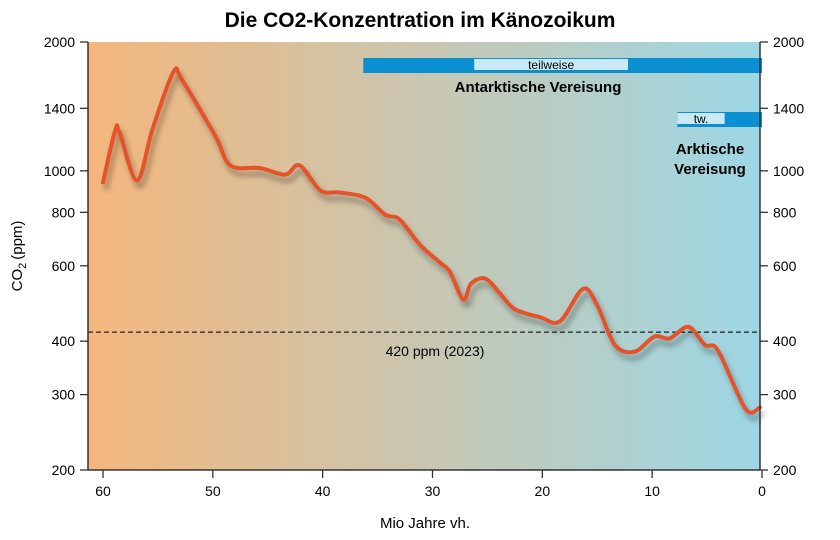 This screenshot has width=840, height=540. Describe the element at coordinates (64, 470) in the screenshot. I see `y-tick-label-left: 200` at that location.